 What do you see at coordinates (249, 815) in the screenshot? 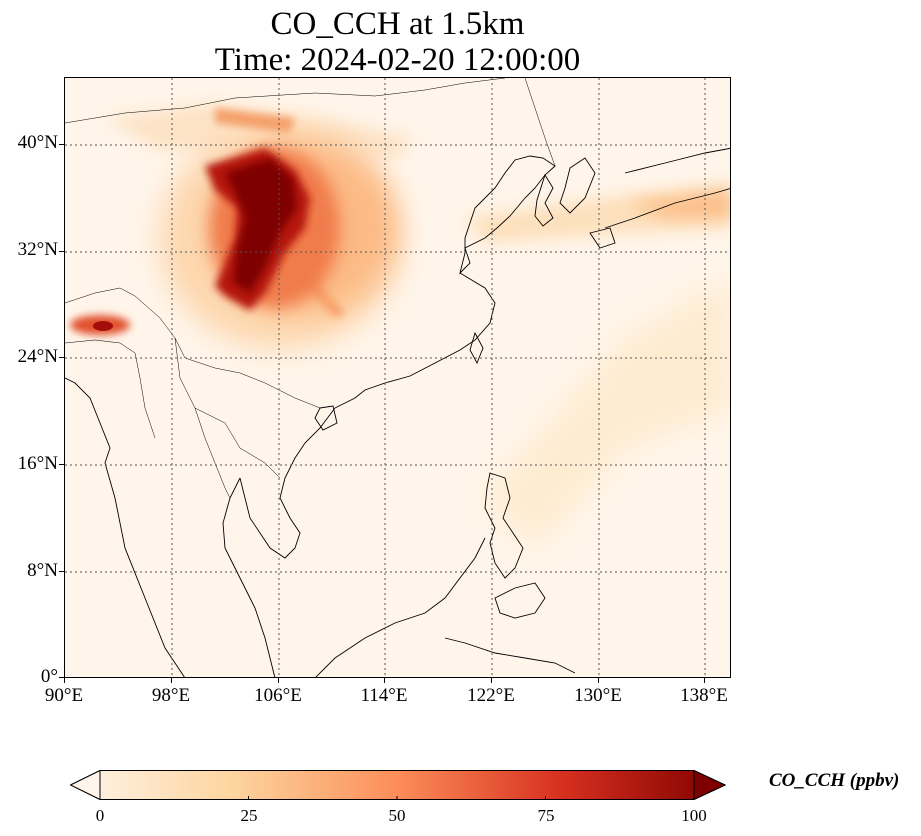
I see `colorbar-tick-25: 25` at bounding box center [249, 815].